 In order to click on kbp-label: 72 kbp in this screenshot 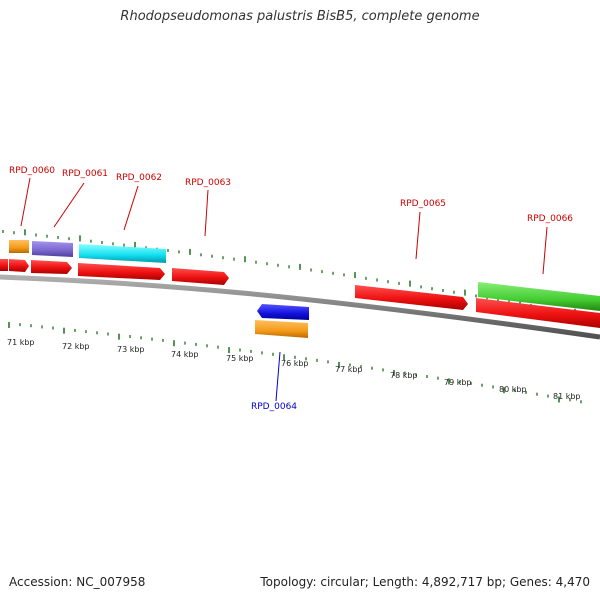, I will do `click(76, 346)`.